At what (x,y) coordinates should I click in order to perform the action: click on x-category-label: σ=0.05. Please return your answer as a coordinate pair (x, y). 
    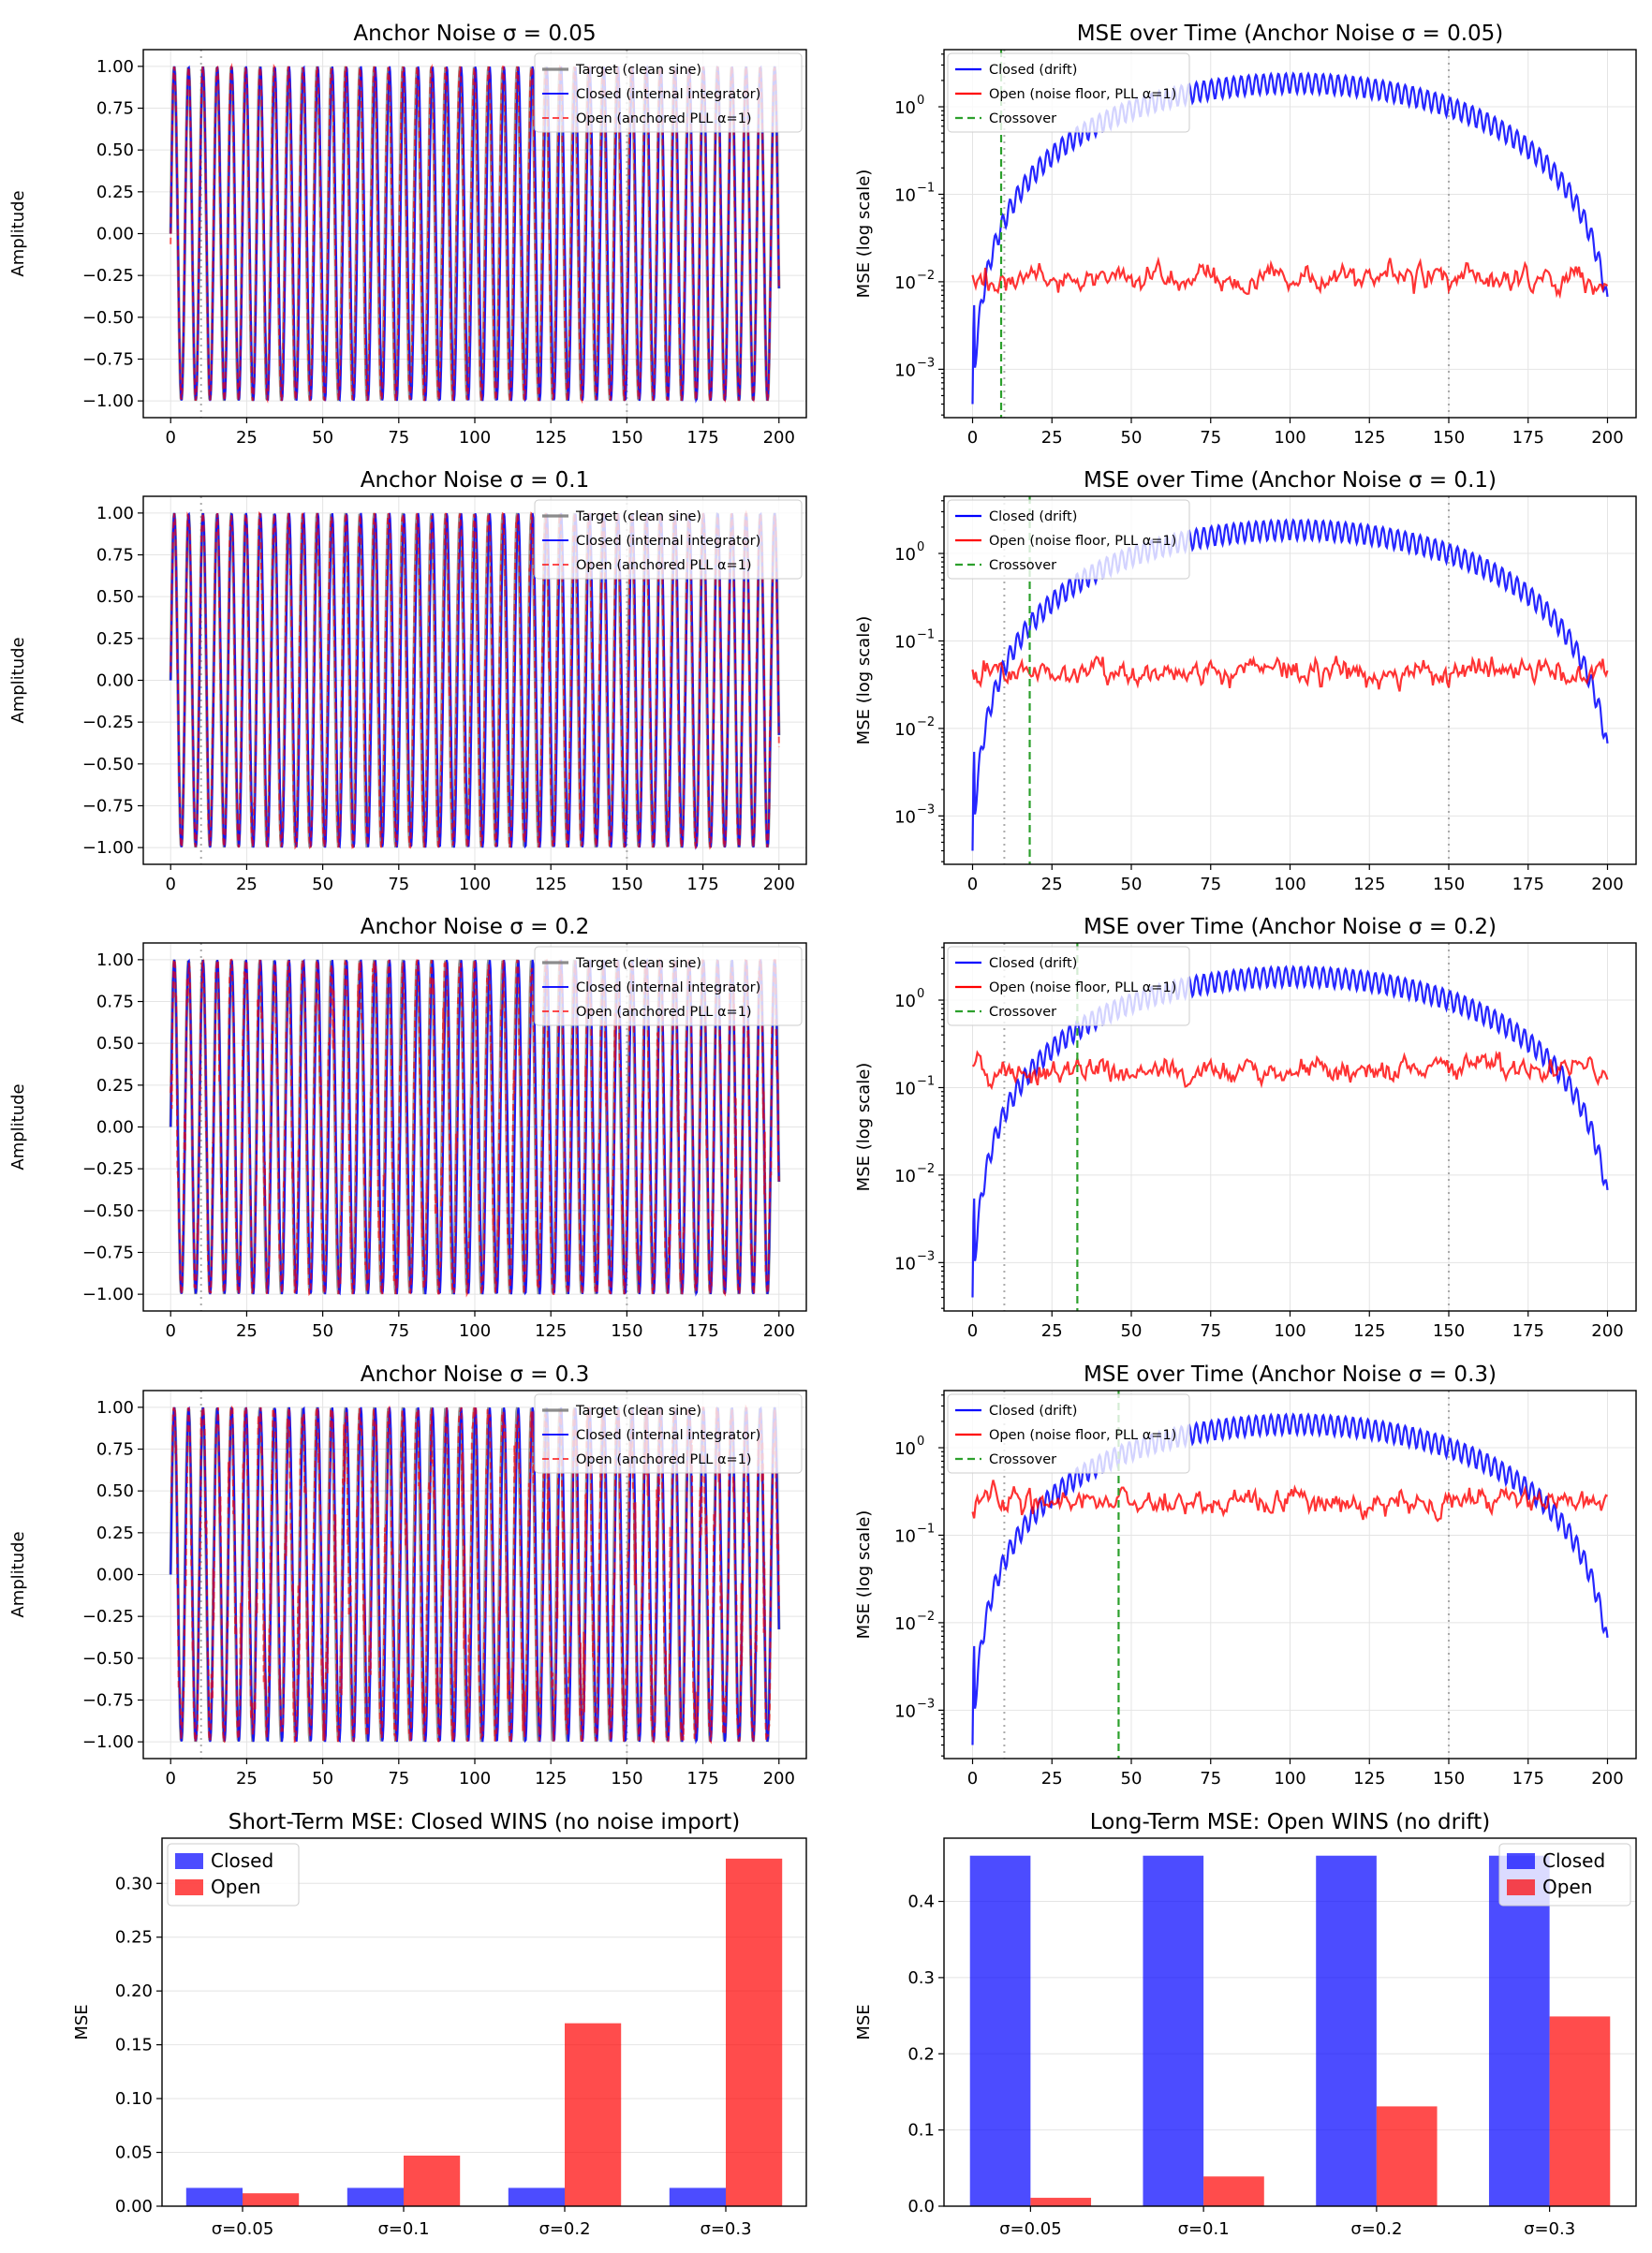
    Looking at the image, I should click on (243, 2229).